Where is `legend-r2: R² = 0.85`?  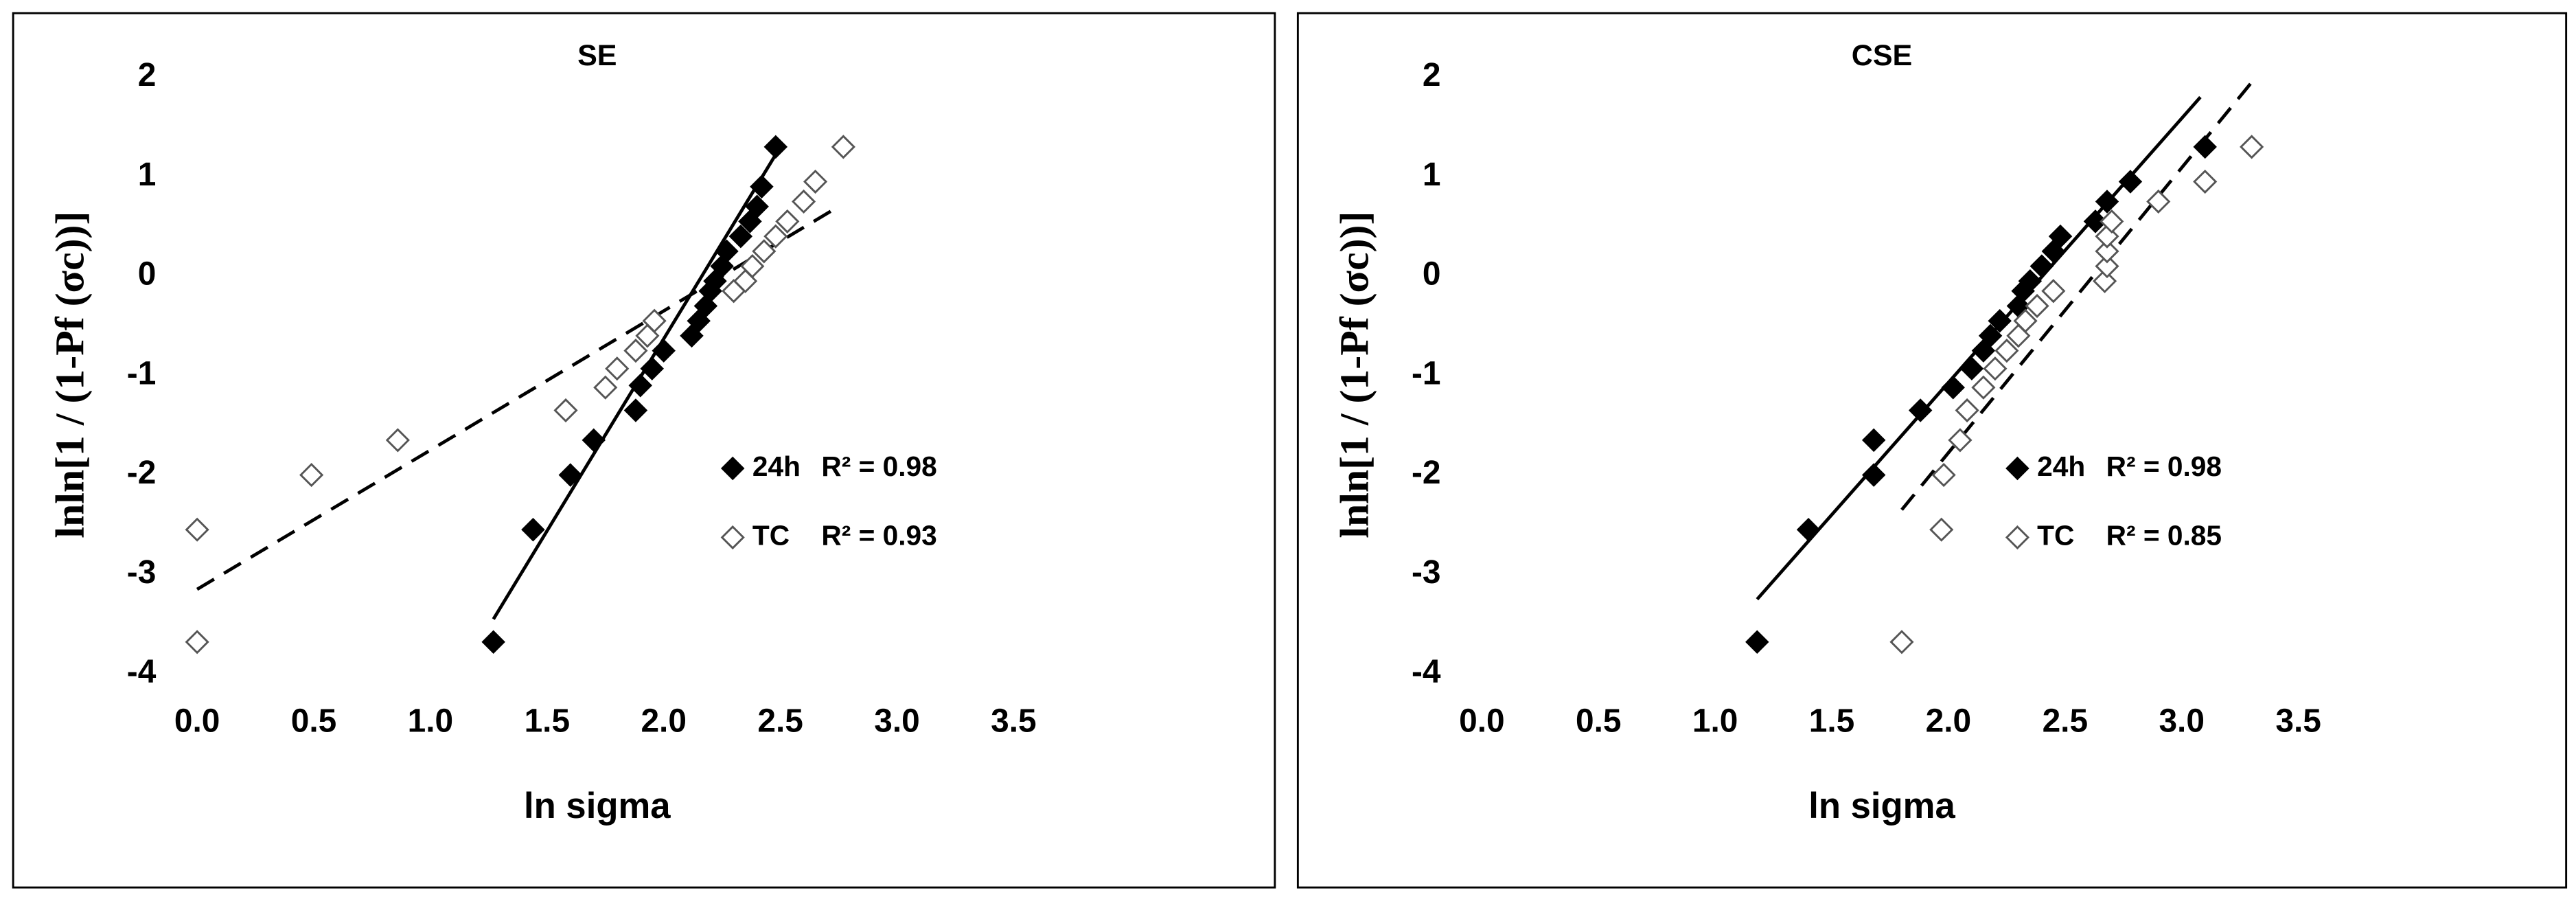
legend-r2: R² = 0.85 is located at coordinates (2164, 535).